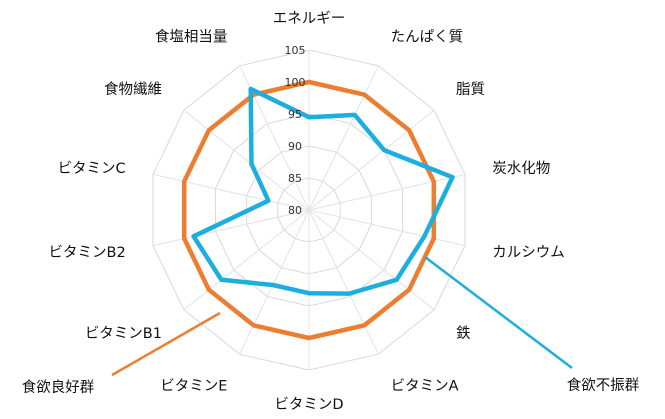  What do you see at coordinates (603, 385) in the screenshot?
I see `legend-label: 食欲不振群` at bounding box center [603, 385].